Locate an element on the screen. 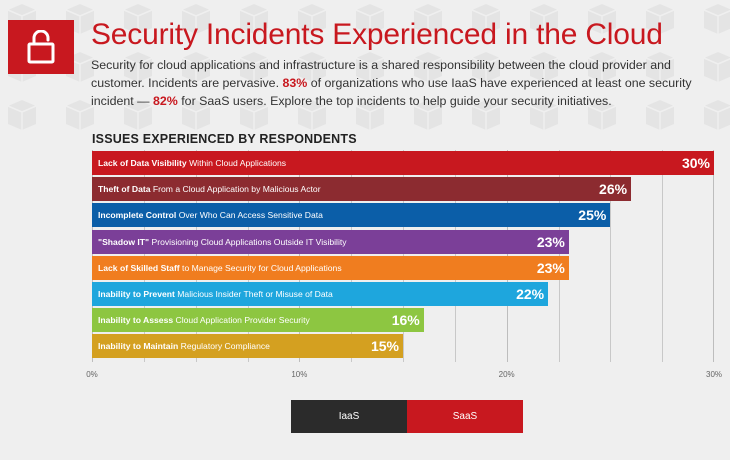  bar-label-bold: Incomplete Control is located at coordinates (137, 215).